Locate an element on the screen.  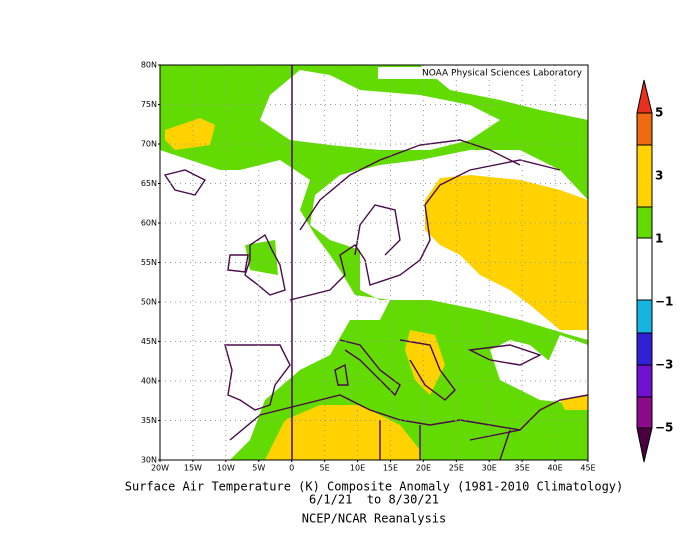
colorbar-label: 5 is located at coordinates (659, 113).